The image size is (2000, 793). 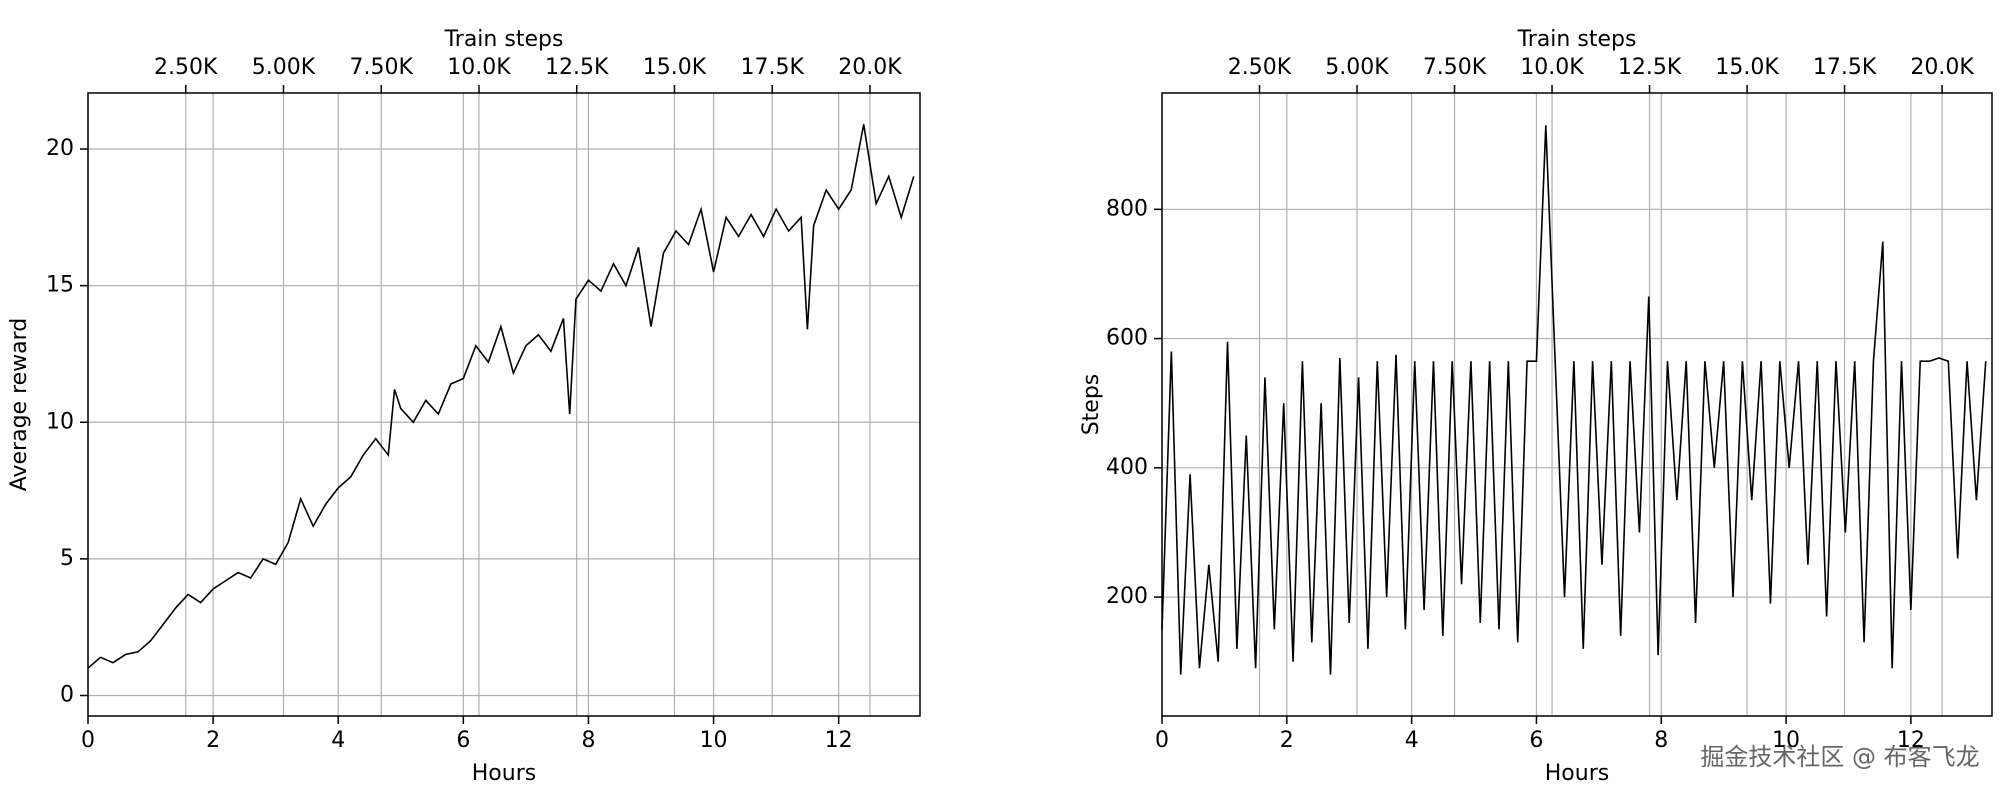 I want to click on y-tick-label: 200, so click(x=1127, y=596).